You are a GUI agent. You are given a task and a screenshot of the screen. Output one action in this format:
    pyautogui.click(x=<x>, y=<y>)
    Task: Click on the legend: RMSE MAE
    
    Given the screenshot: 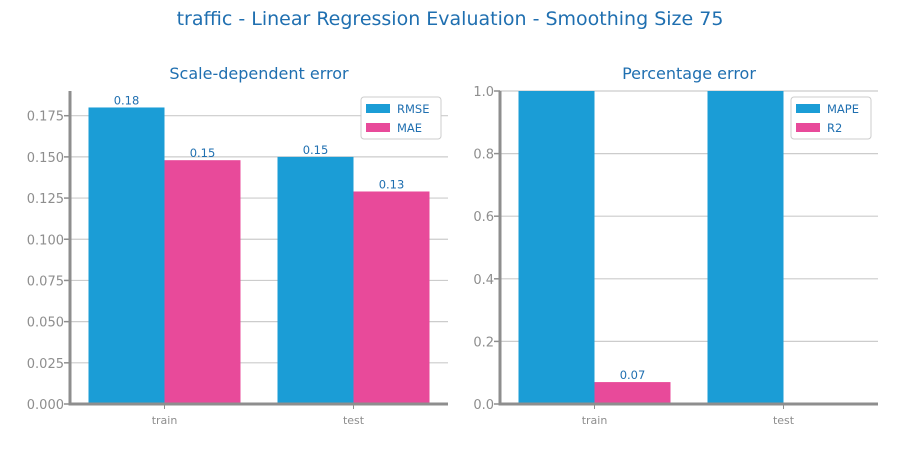 What is the action you would take?
    pyautogui.click(x=401, y=118)
    